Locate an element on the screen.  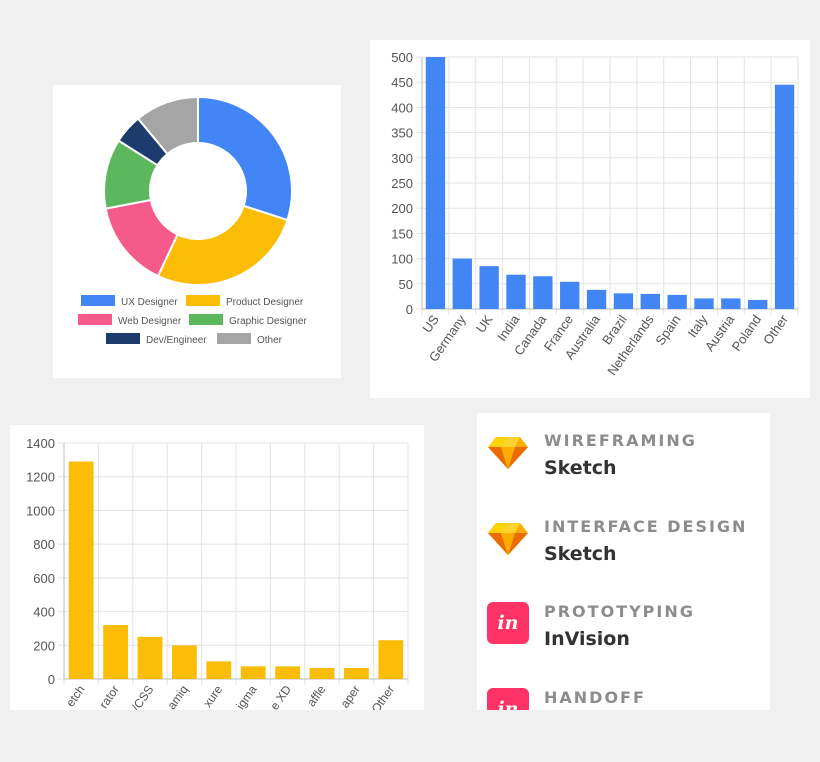
y-tick-label: 150 is located at coordinates (402, 233).